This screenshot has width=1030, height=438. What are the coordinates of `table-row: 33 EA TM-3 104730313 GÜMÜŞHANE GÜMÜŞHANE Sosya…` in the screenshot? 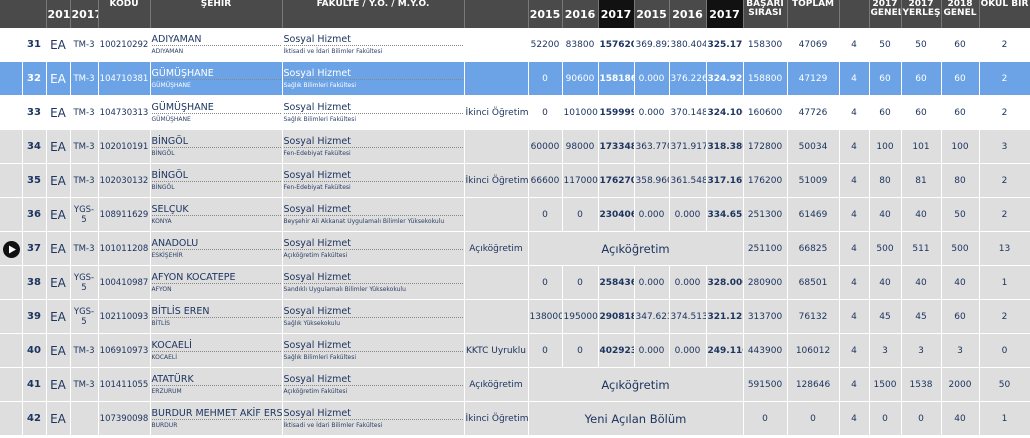 It's located at (515, 112).